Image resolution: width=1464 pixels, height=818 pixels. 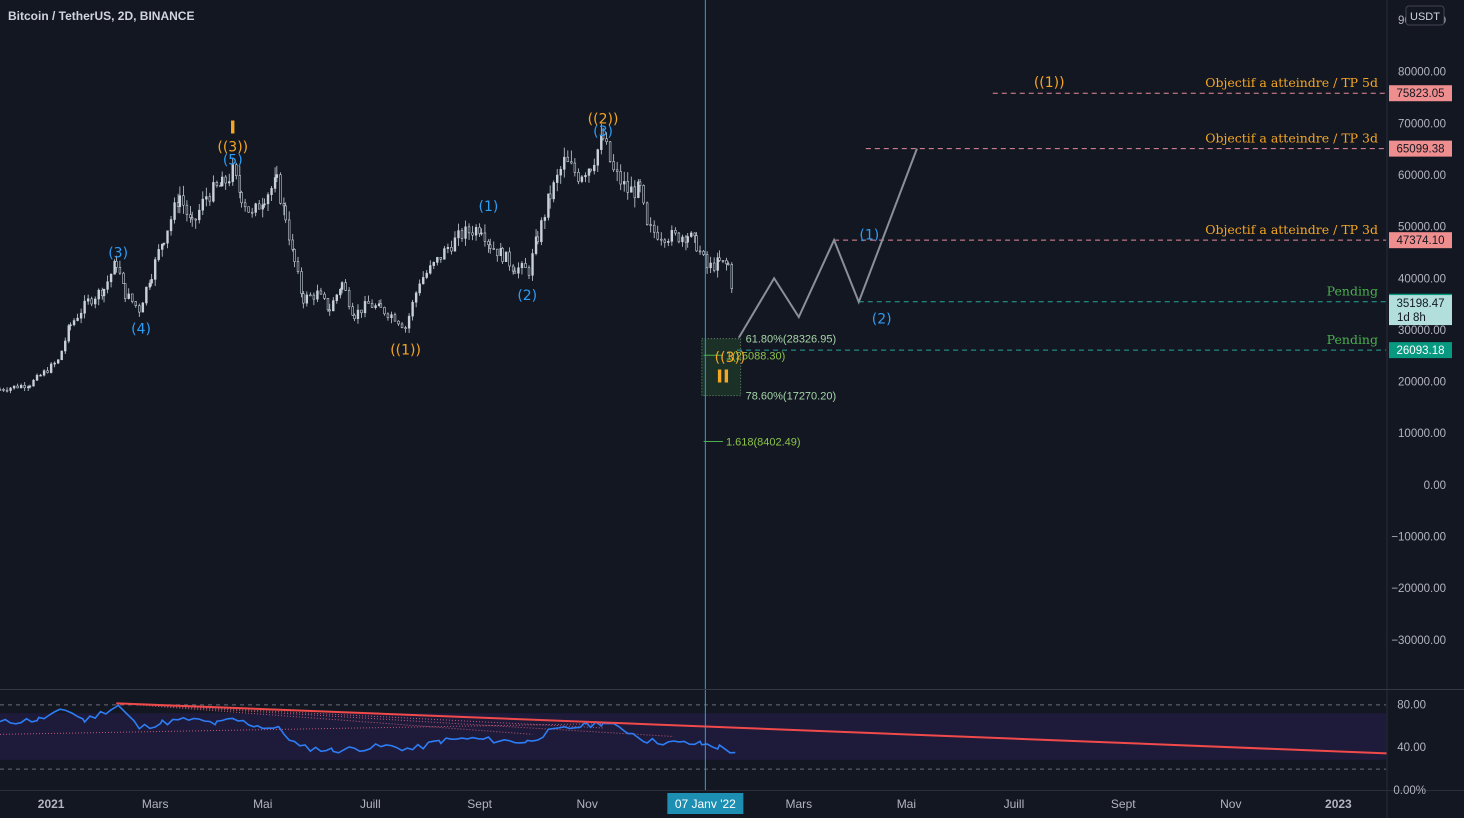 I want to click on price-tick-label: −10000.00, so click(x=1418, y=538).